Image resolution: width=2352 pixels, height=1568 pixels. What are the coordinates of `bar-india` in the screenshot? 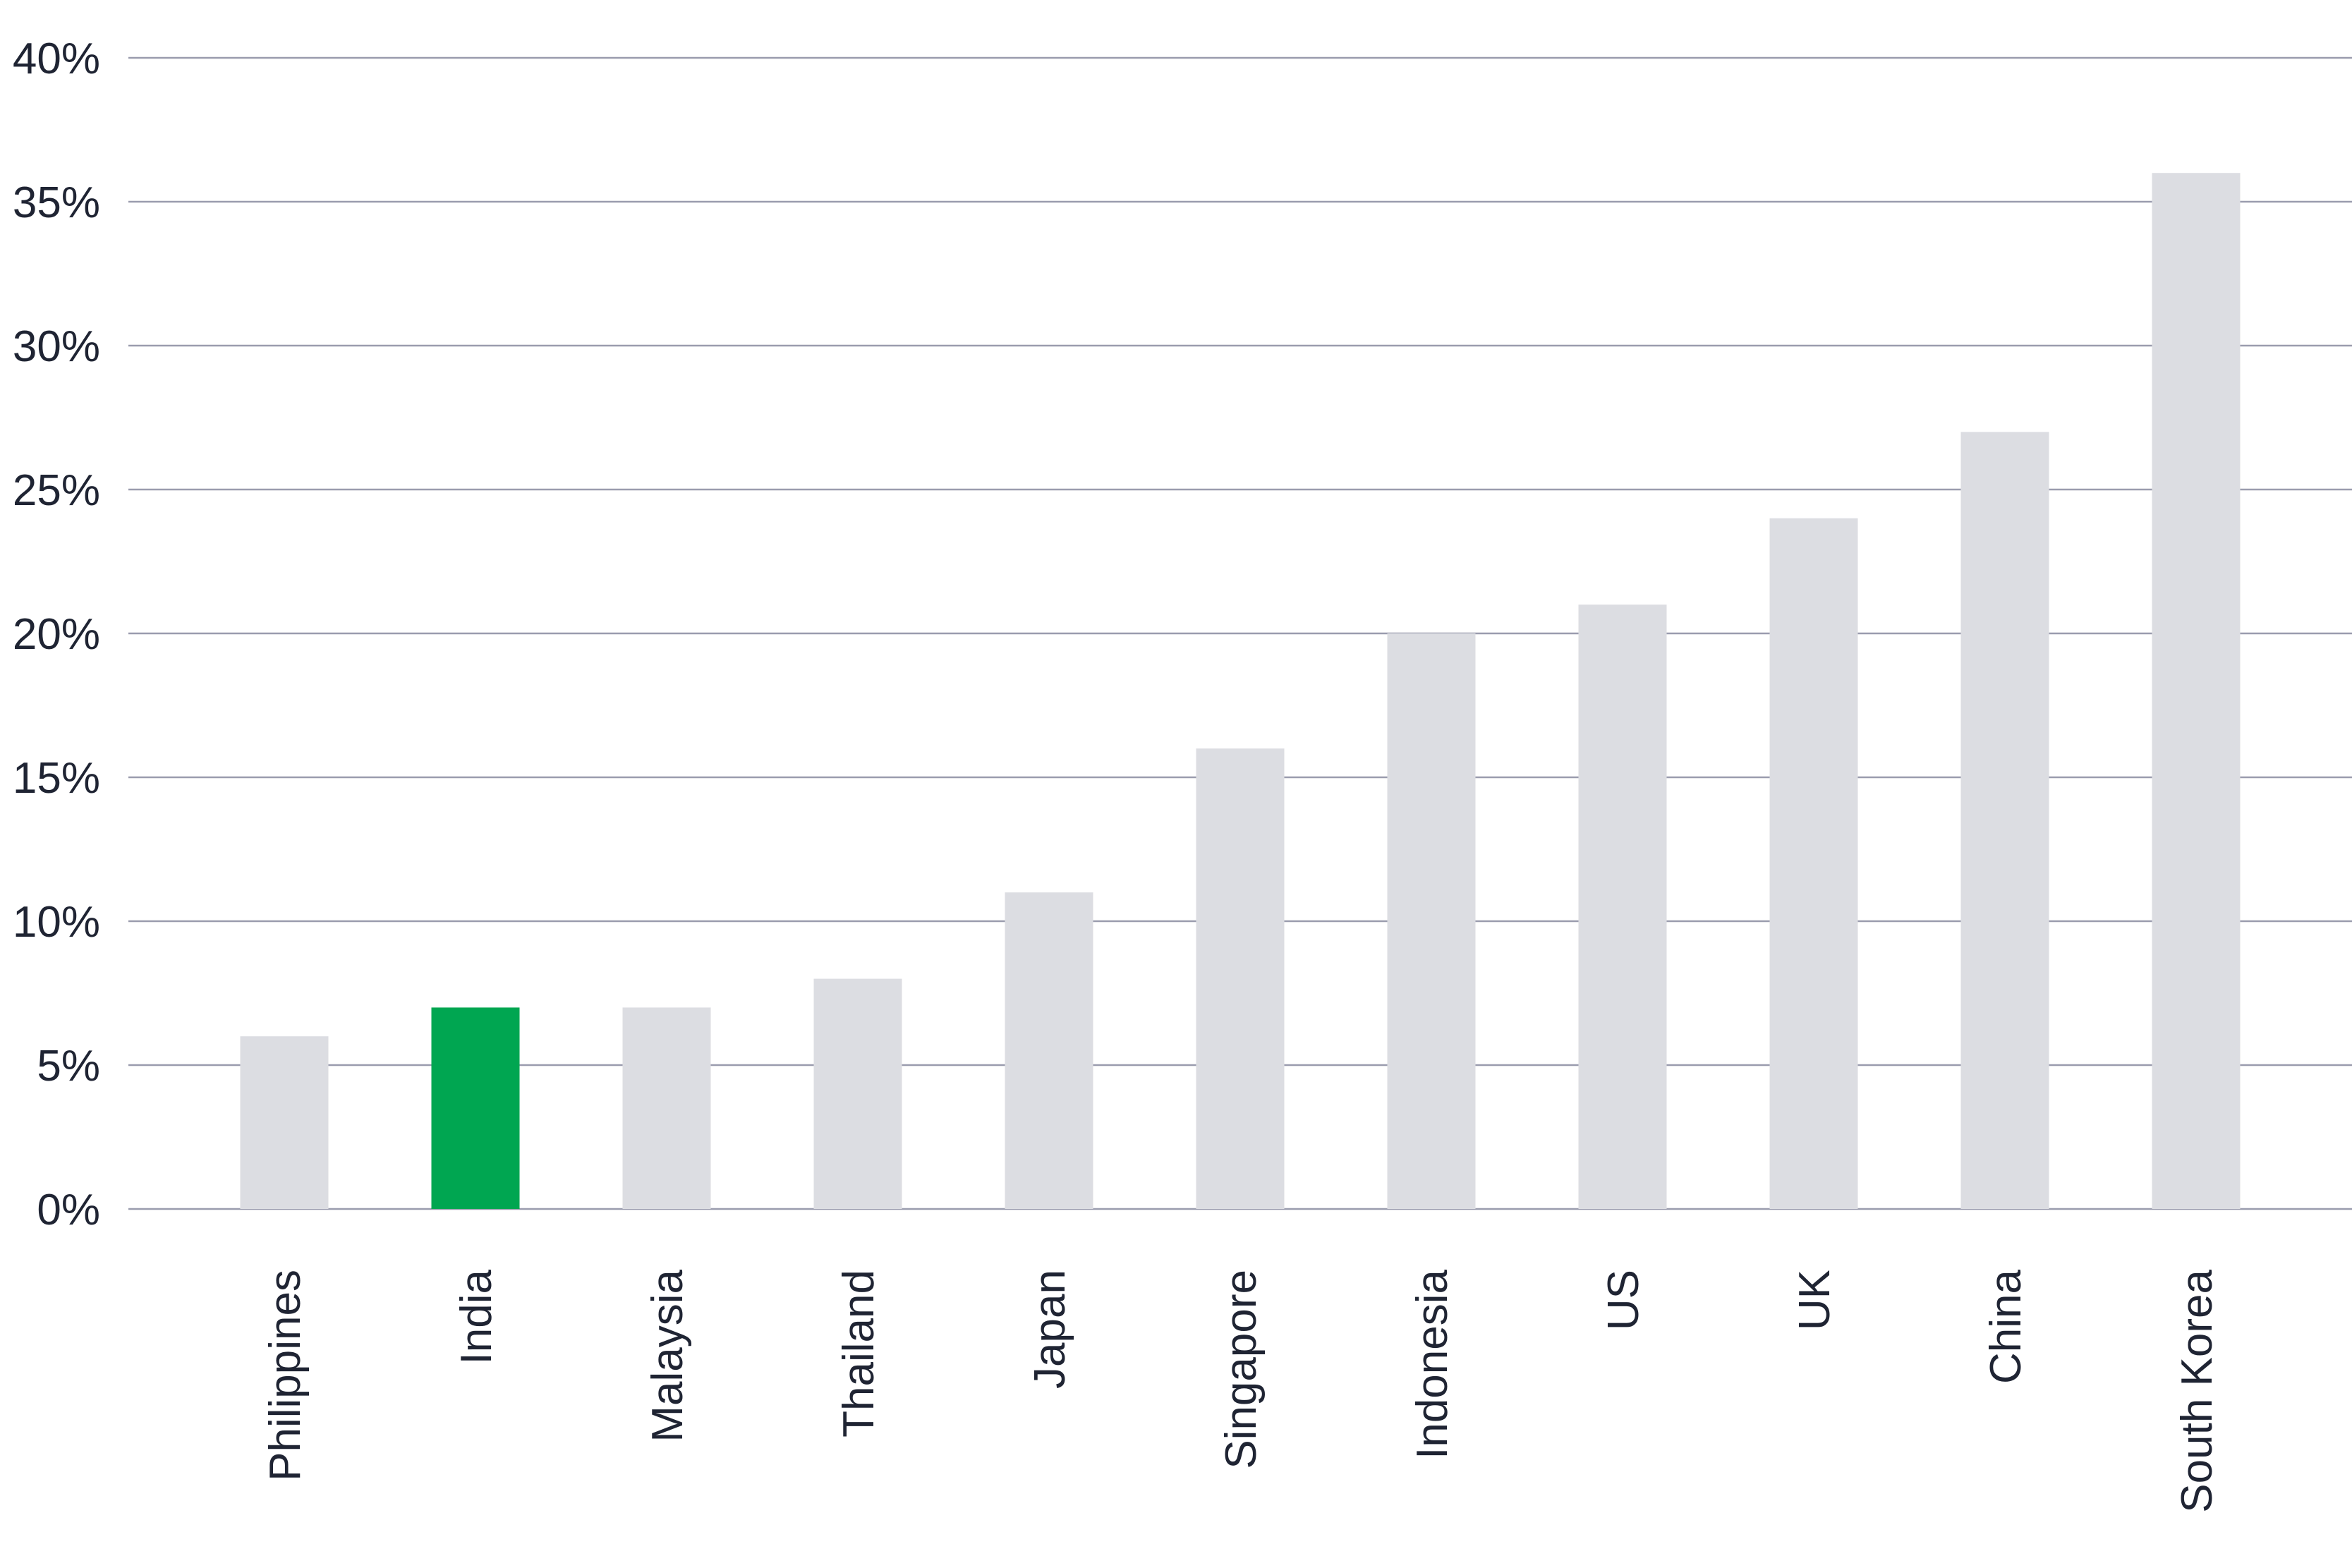 It's located at (476, 1108).